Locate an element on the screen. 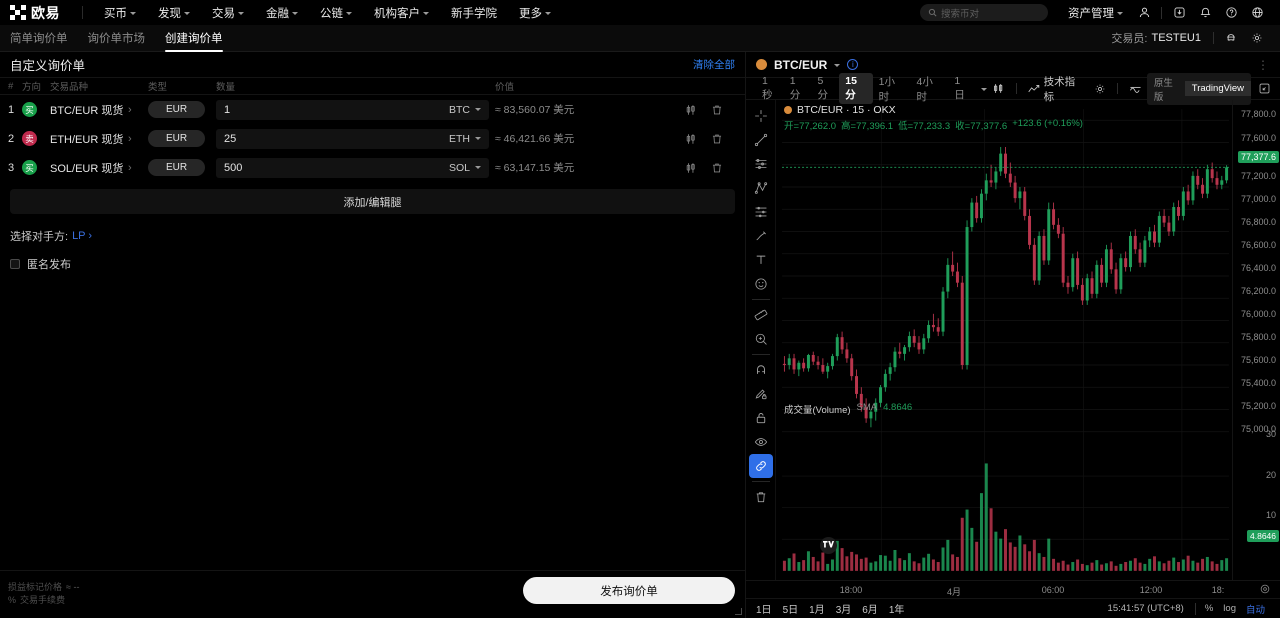 This screenshot has height=618, width=1280. publish-rfq-button: 发布询价单 is located at coordinates (629, 590).